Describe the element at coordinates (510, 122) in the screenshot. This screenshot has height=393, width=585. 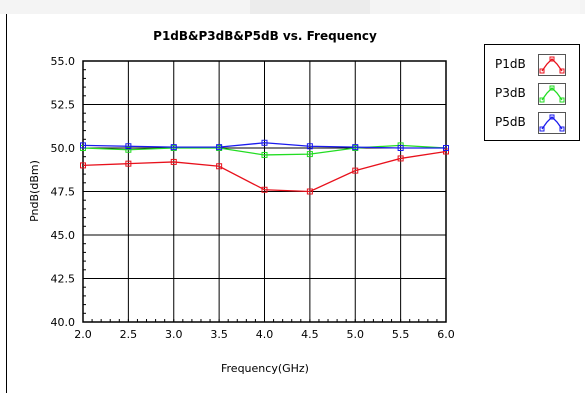
I see `legend-label: P5dB` at that location.